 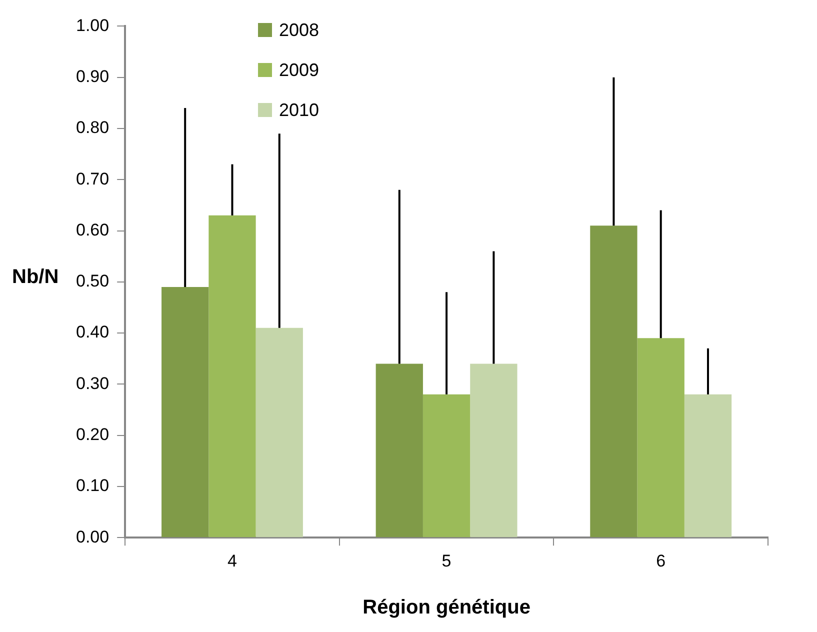 I want to click on legend-label: 2009, so click(x=299, y=70).